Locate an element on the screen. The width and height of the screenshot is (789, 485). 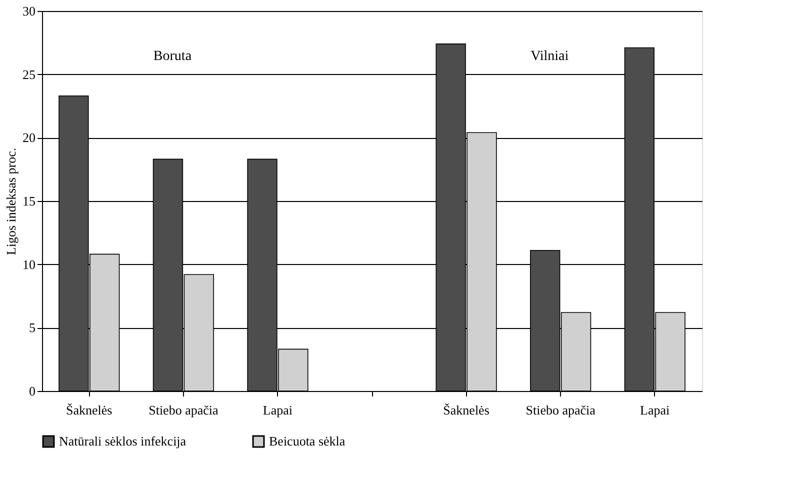
y-tick-label: 20 is located at coordinates (29, 138).